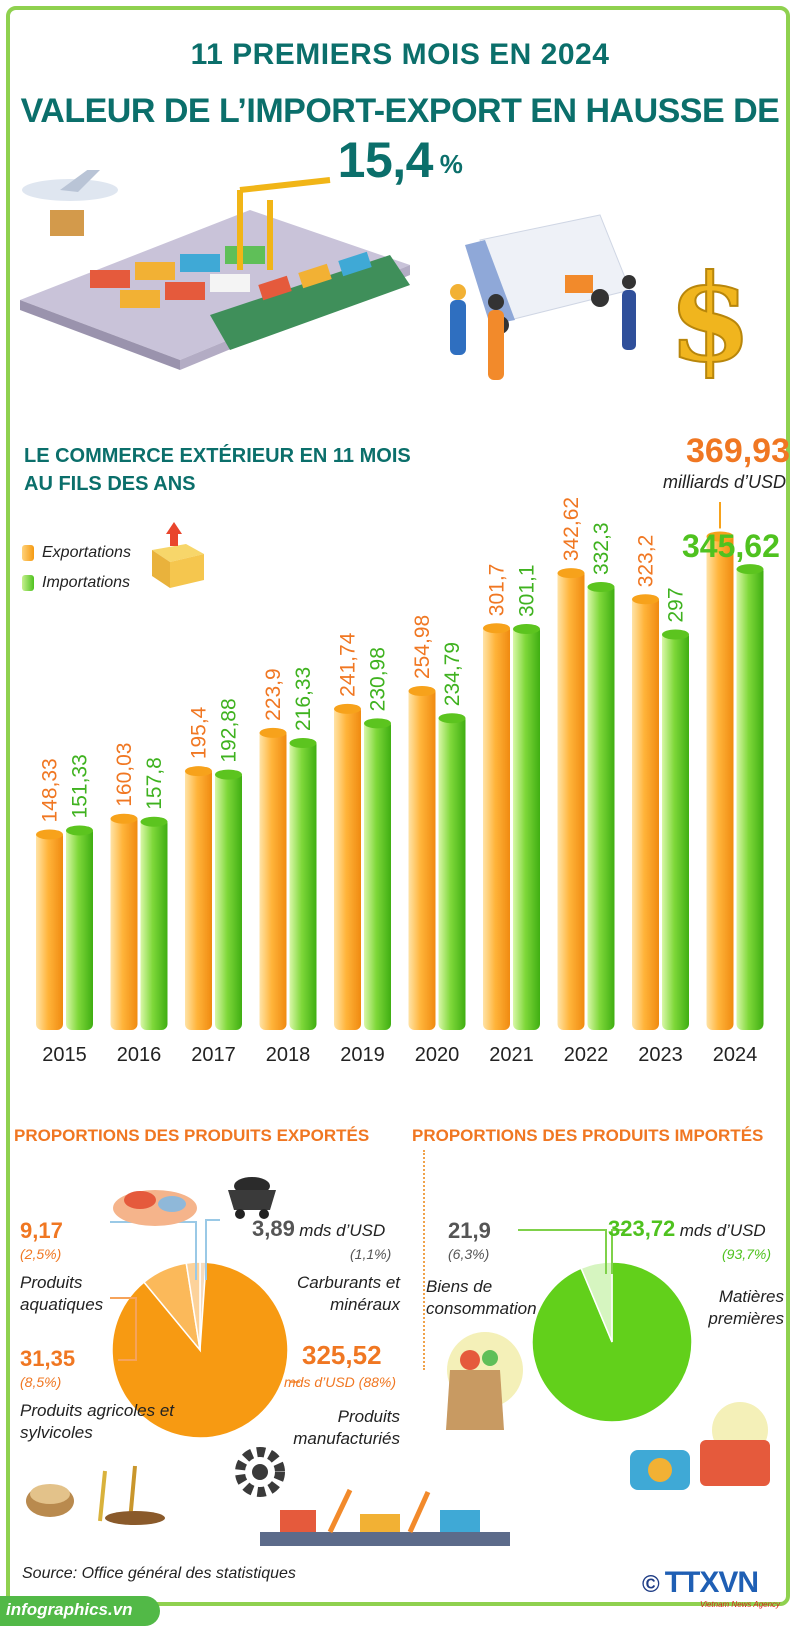  Describe the element at coordinates (731, 546) in the screenshot. I see `import-2024-value: 345,62` at that location.